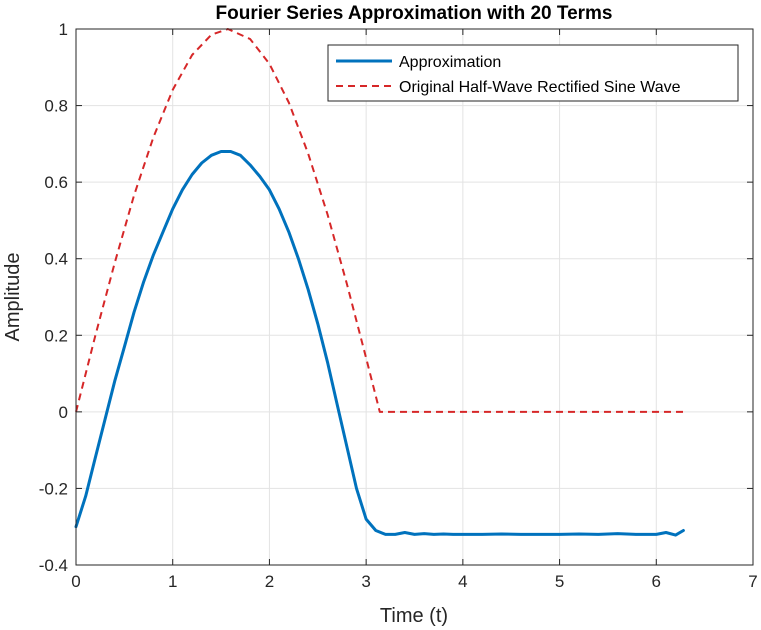  I want to click on x-axis-label: Time (t), so click(414, 616).